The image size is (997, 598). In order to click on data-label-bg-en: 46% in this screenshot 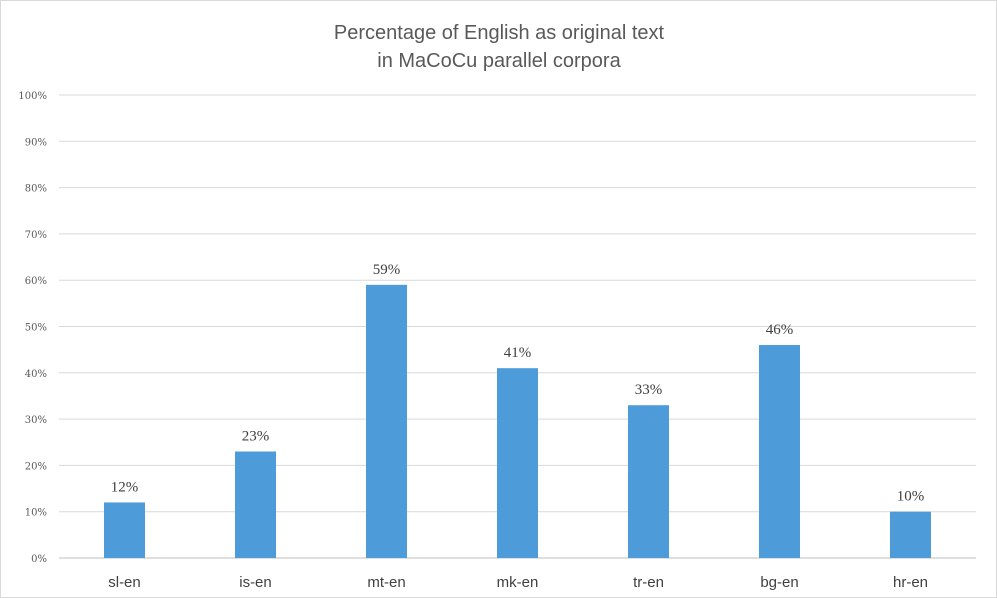, I will do `click(780, 330)`.